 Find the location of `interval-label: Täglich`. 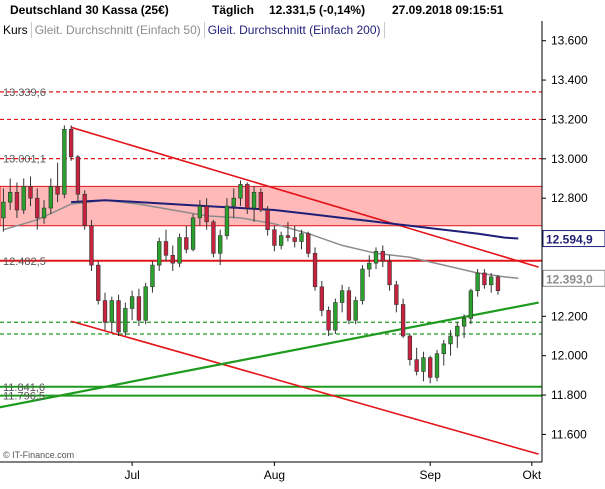

interval-label: Täglich is located at coordinates (233, 10).